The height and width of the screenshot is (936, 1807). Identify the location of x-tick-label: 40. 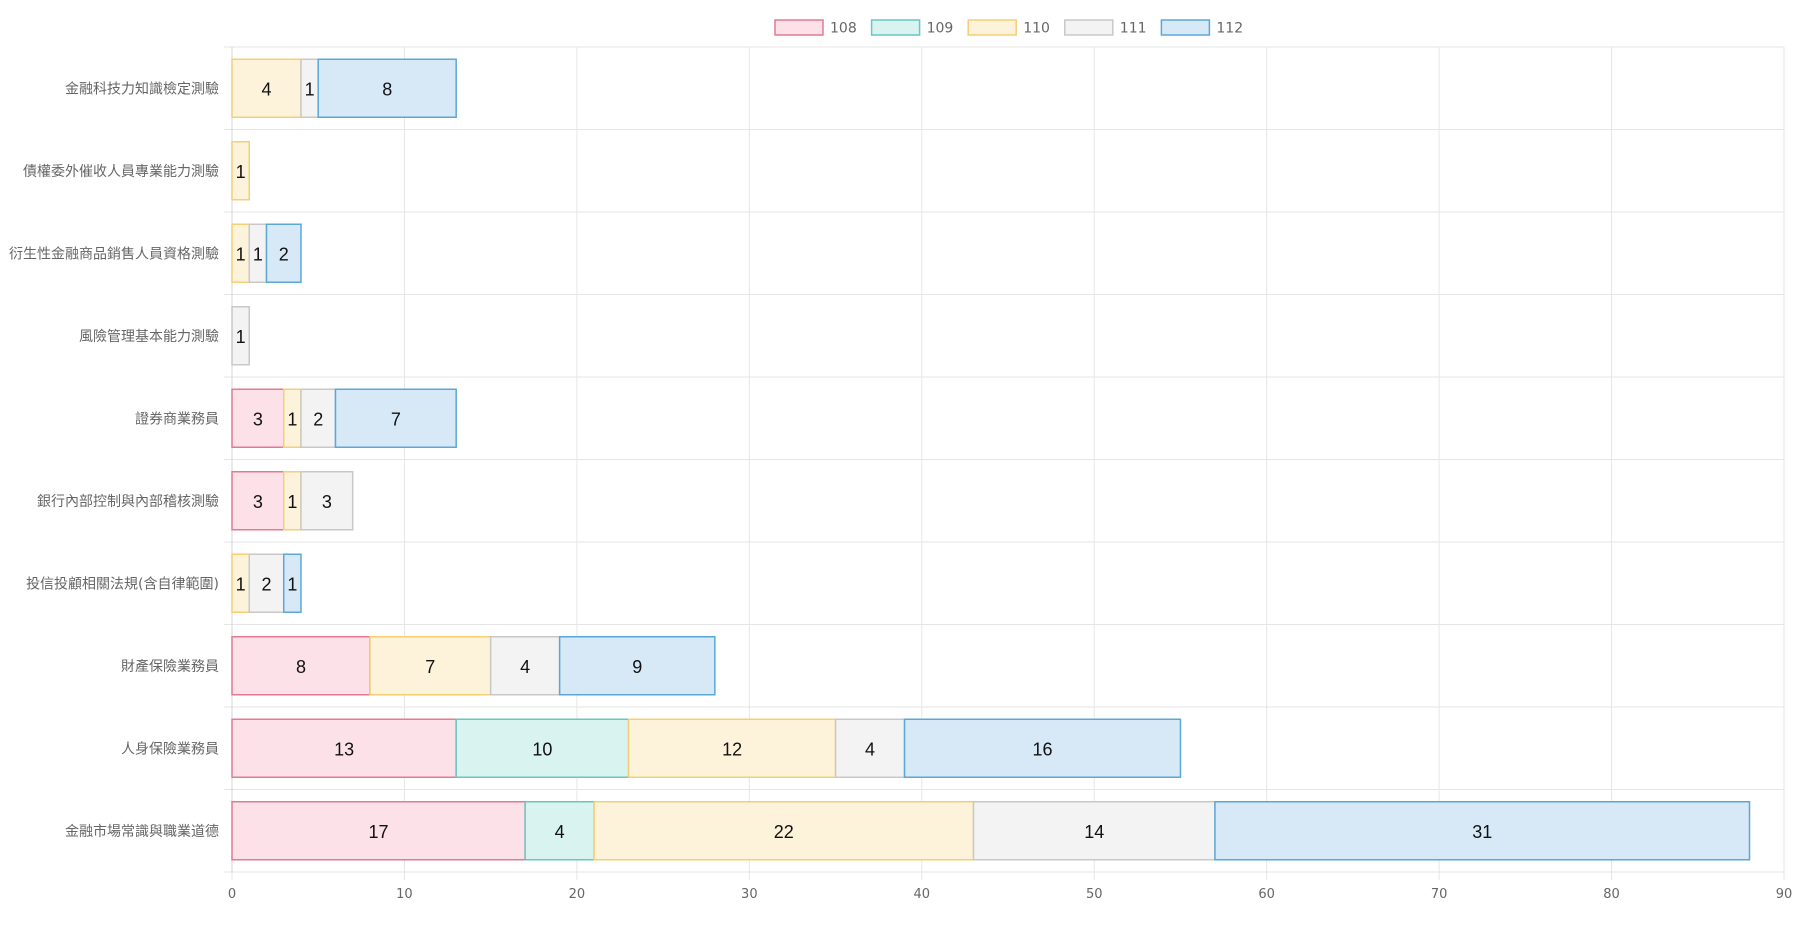
(922, 894).